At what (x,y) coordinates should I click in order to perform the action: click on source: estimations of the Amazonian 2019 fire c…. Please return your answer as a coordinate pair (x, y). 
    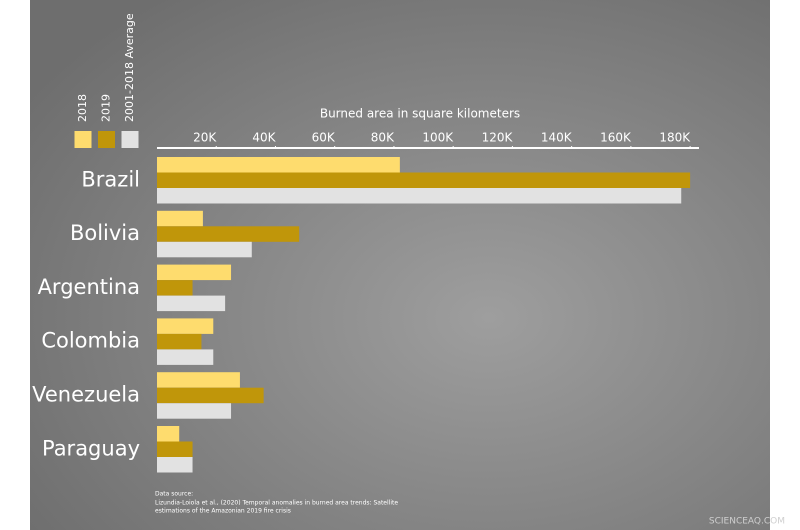
    Looking at the image, I should click on (223, 511).